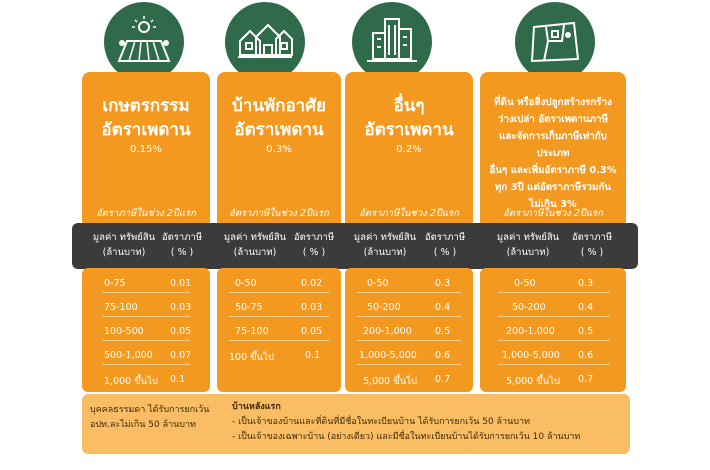 The image size is (710, 470). I want to click on table-row: 75-100 0.05, so click(279, 331).